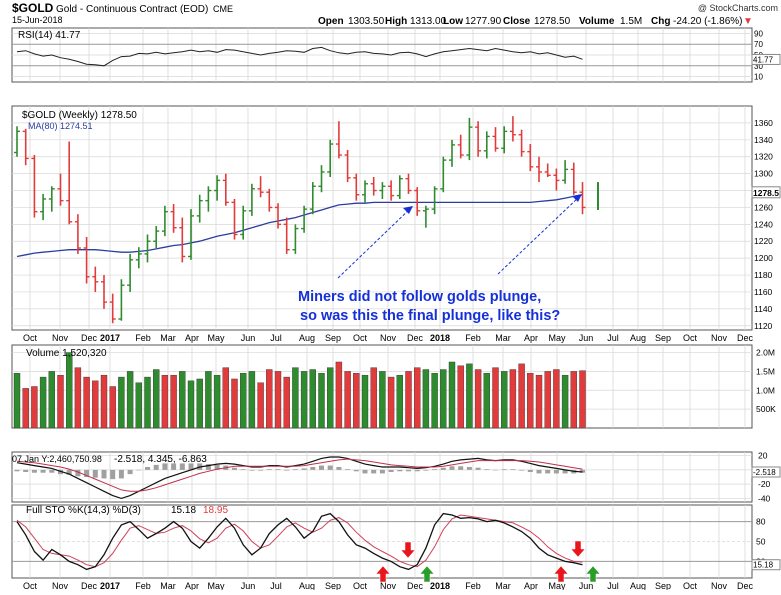  What do you see at coordinates (428, 21) in the screenshot?
I see `high-value: 1313.00` at bounding box center [428, 21].